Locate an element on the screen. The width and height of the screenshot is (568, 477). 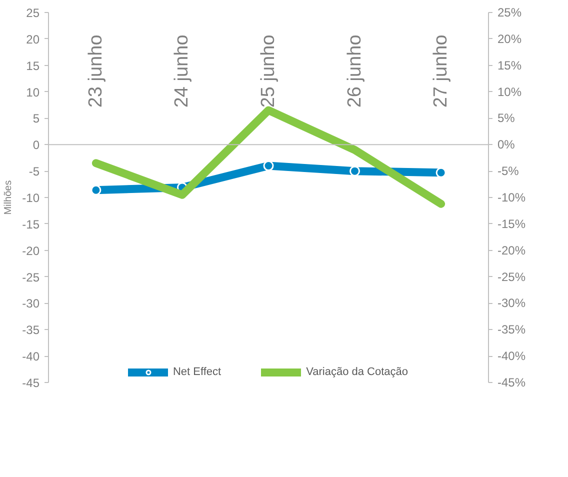
y2-tick-label: 0% is located at coordinates (507, 145).